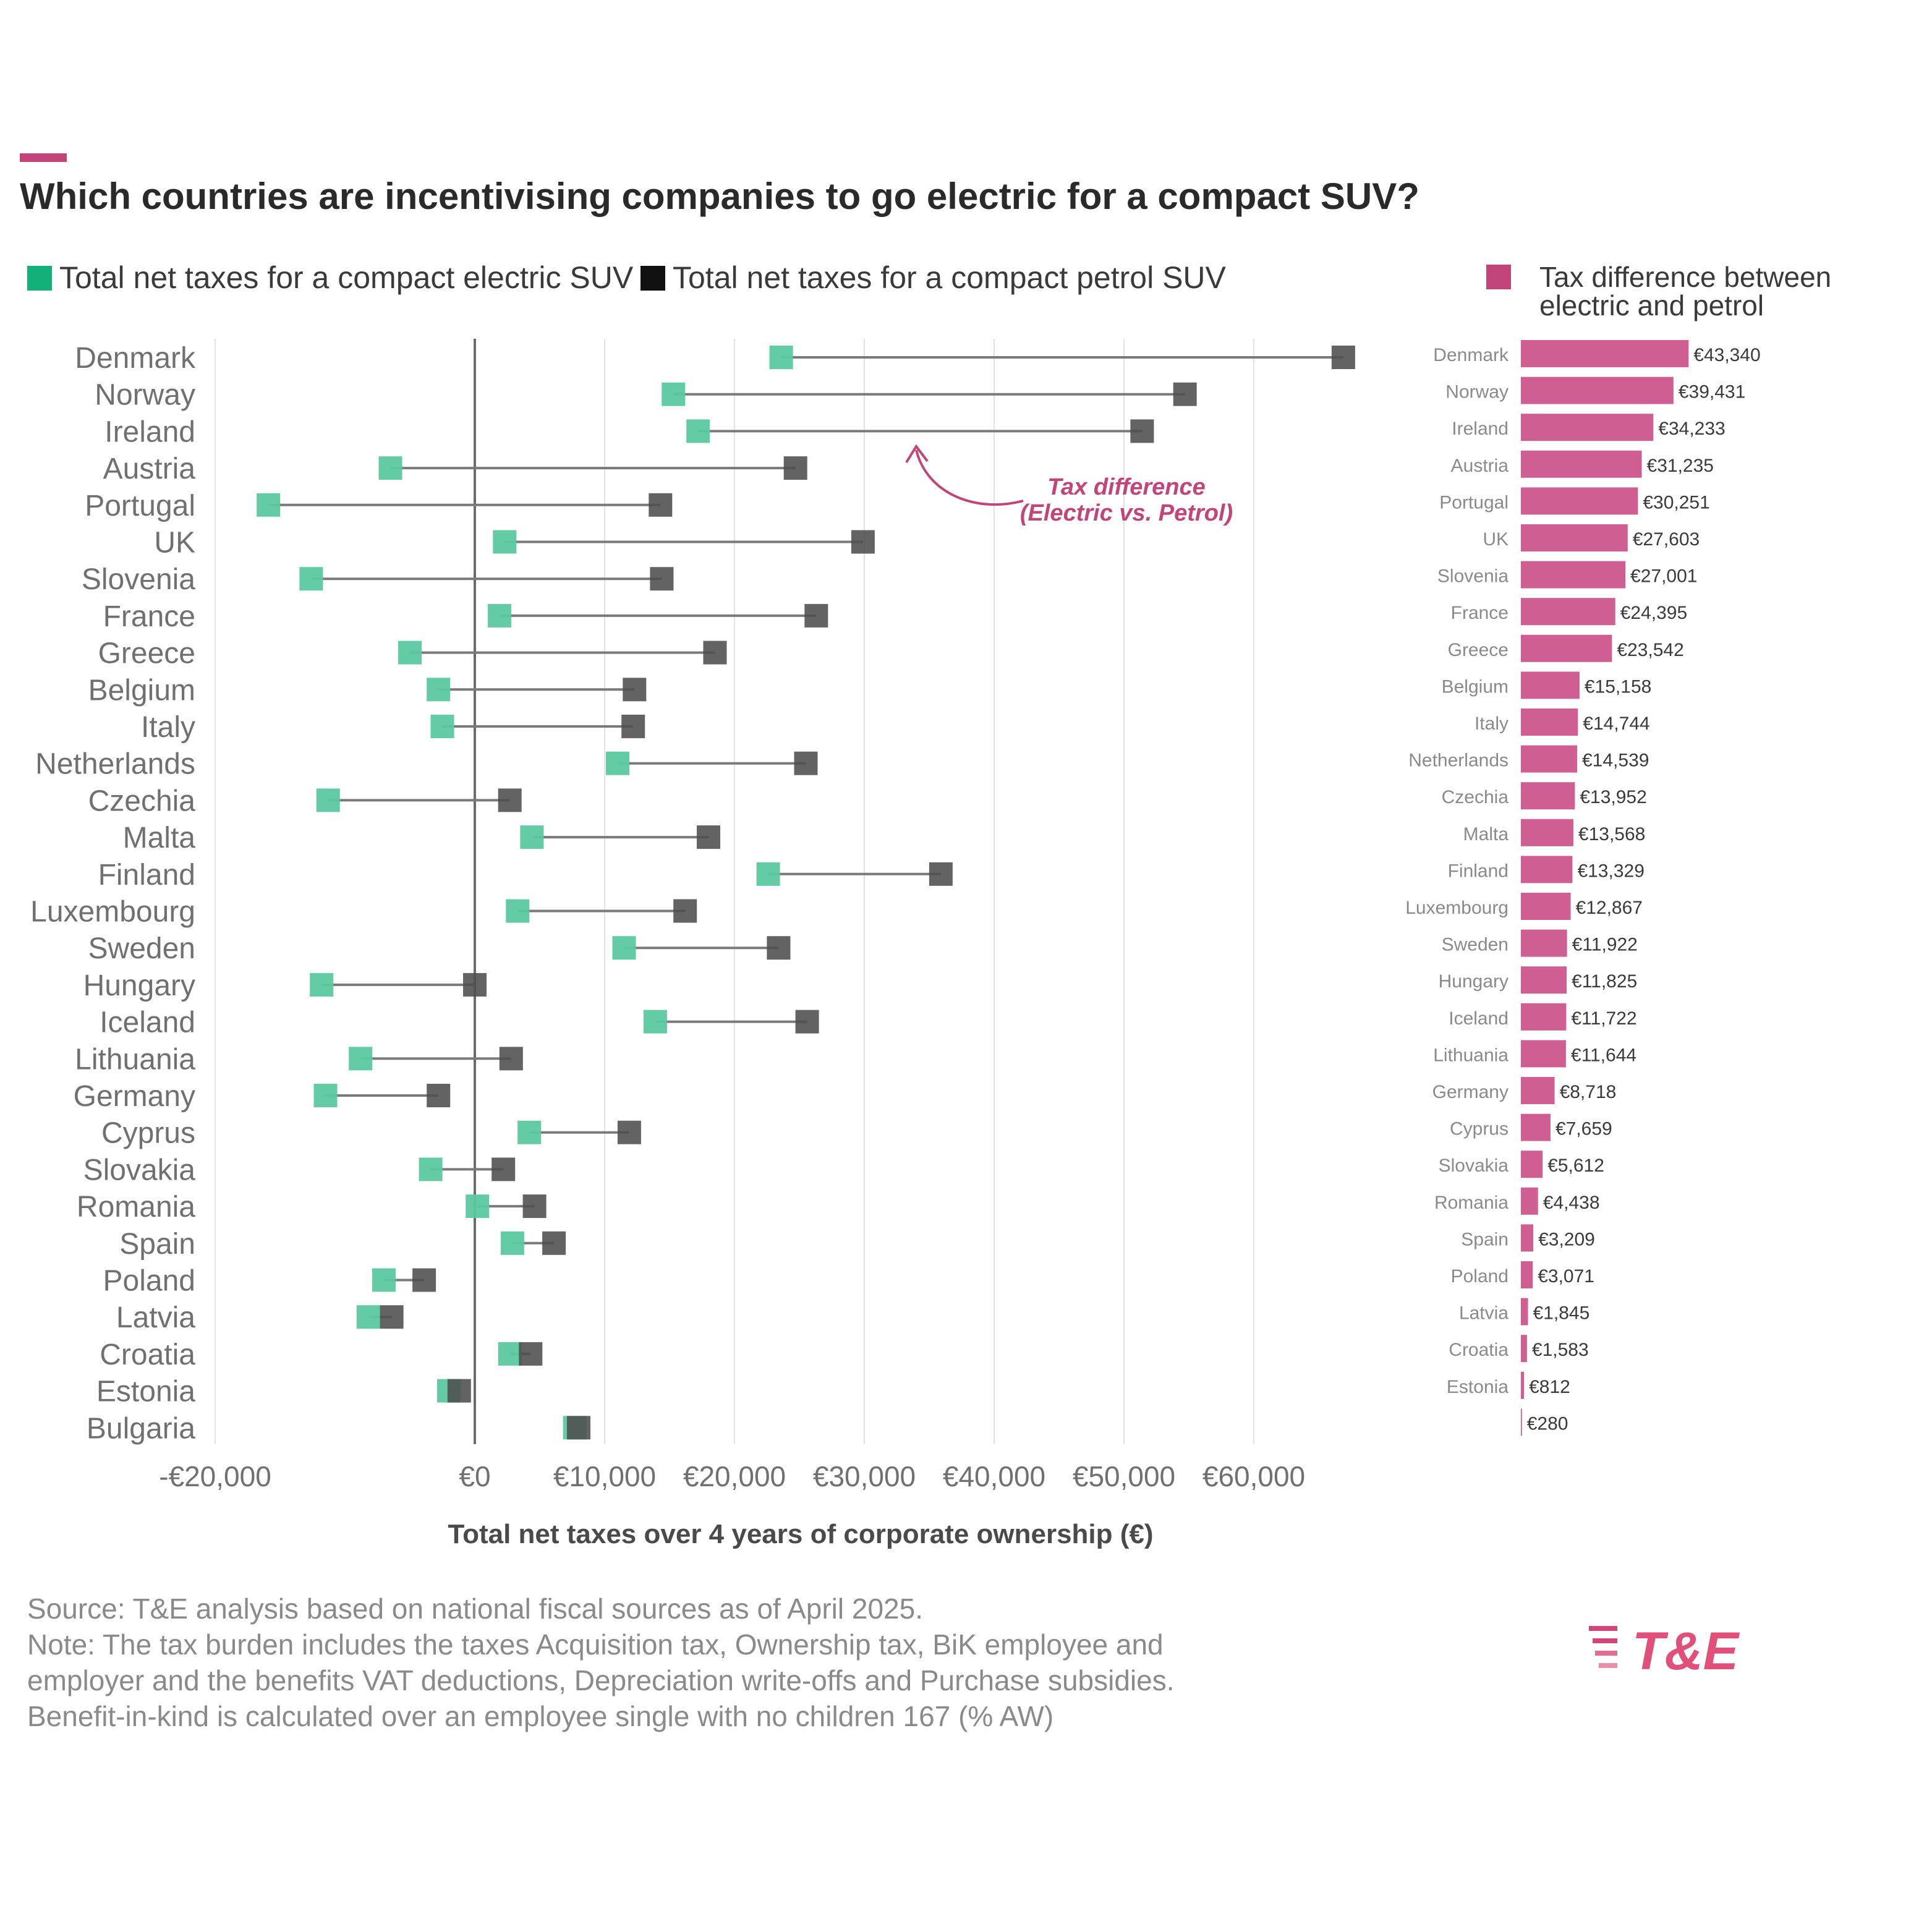  I want to click on electric-marker-malta, so click(532, 837).